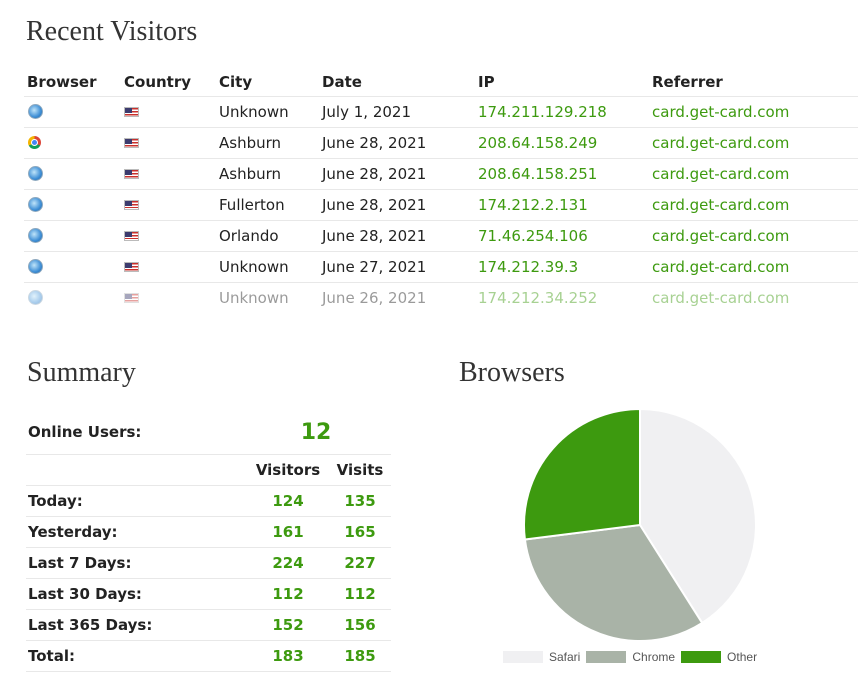 The height and width of the screenshot is (682, 862). What do you see at coordinates (236, 82) in the screenshot?
I see `header-city: City` at bounding box center [236, 82].